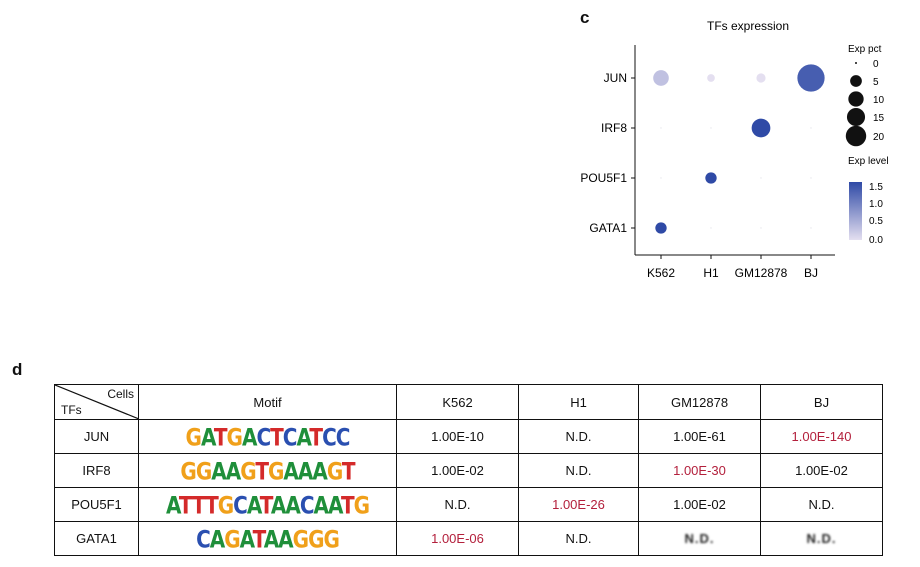  What do you see at coordinates (17, 369) in the screenshot?
I see `panel-letter-d: d` at bounding box center [17, 369].